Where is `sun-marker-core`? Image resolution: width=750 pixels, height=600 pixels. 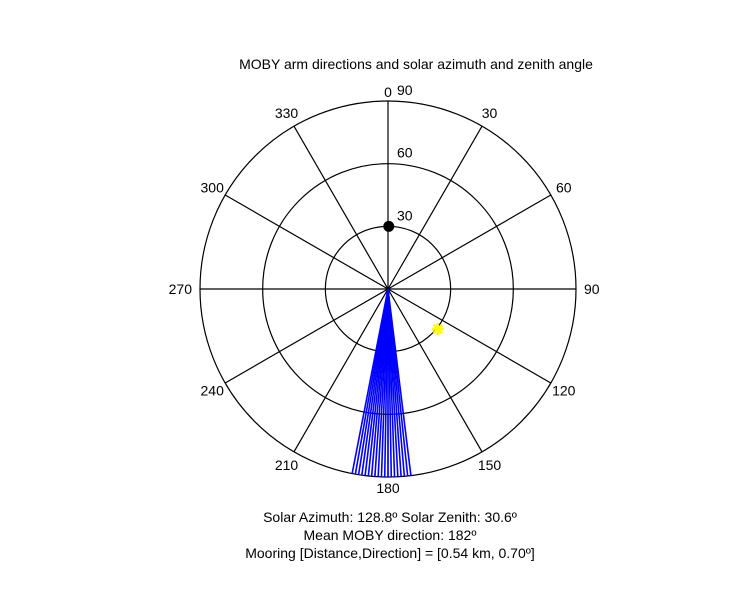
sun-marker-core is located at coordinates (438, 329).